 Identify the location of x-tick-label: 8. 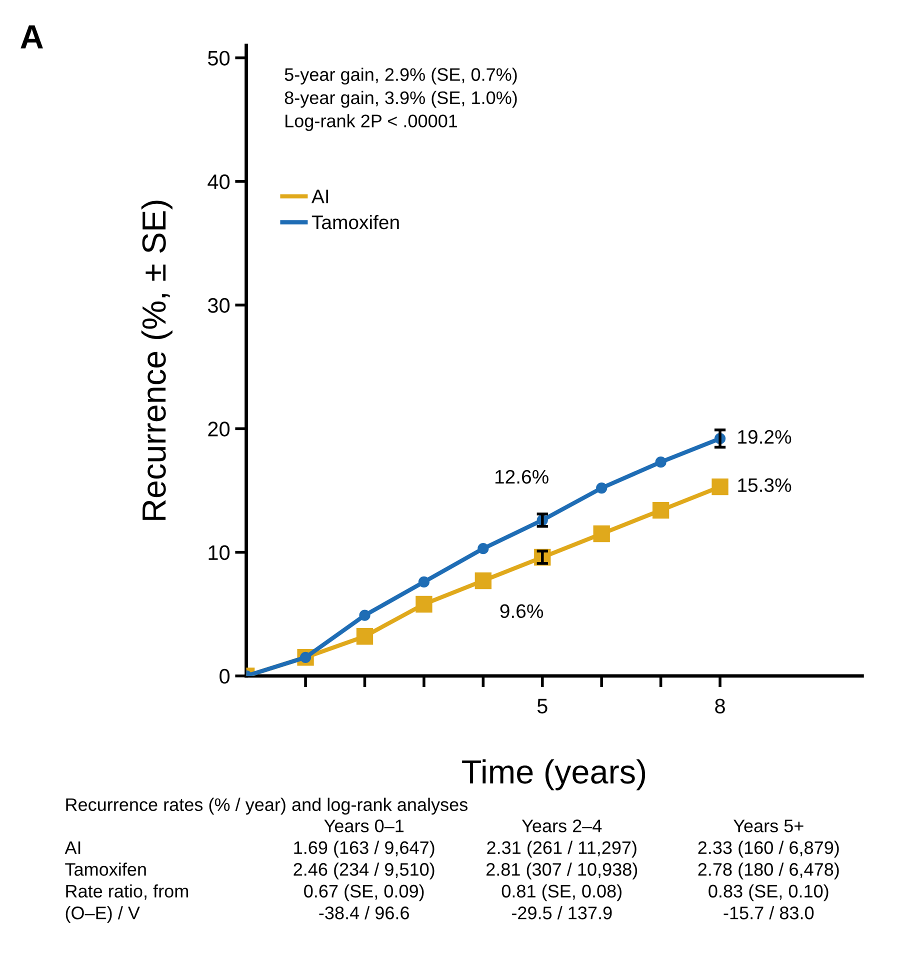
(720, 706).